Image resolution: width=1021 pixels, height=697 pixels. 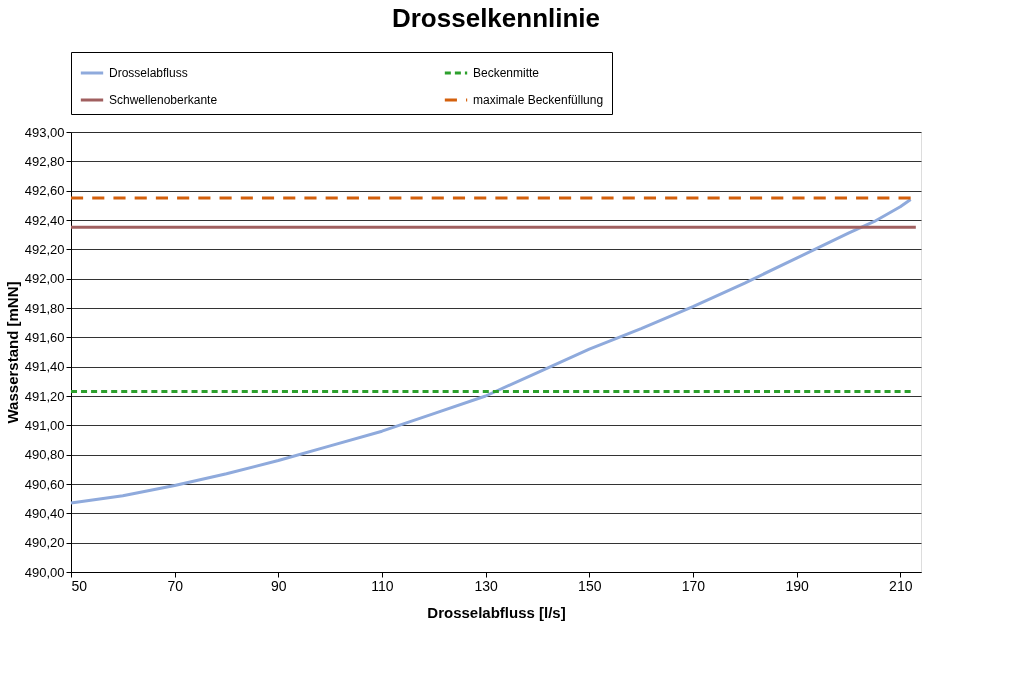 I want to click on y-tick-label: 493,00, so click(x=44, y=132).